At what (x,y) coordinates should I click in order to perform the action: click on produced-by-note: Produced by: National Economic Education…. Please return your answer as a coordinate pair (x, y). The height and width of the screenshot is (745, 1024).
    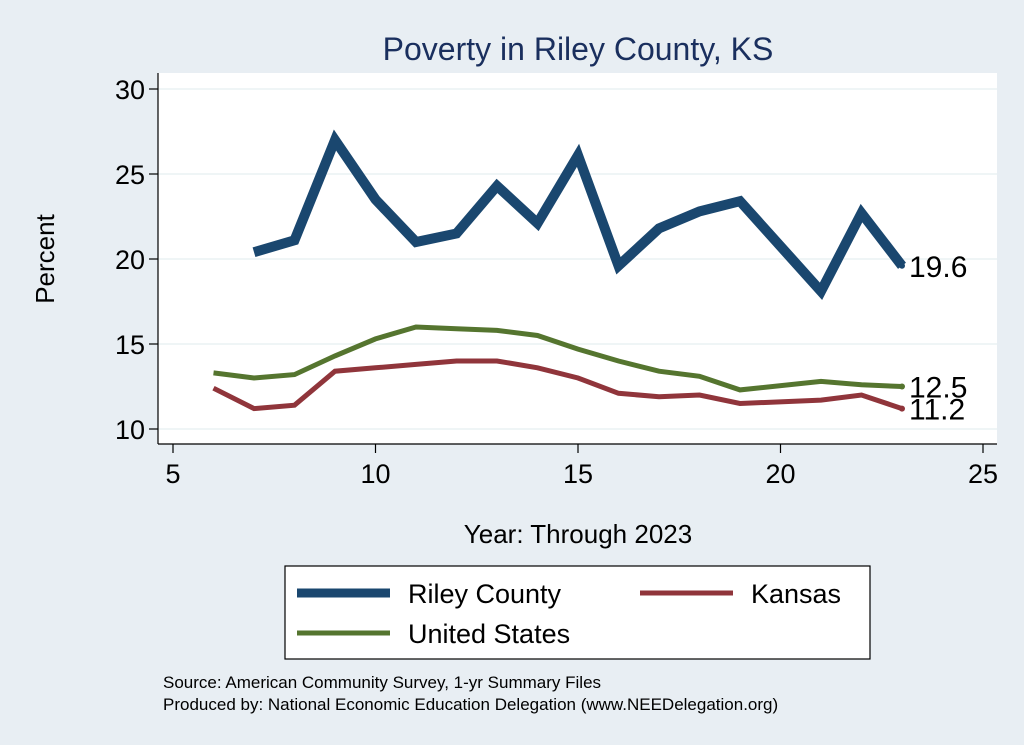
    Looking at the image, I should click on (470, 704).